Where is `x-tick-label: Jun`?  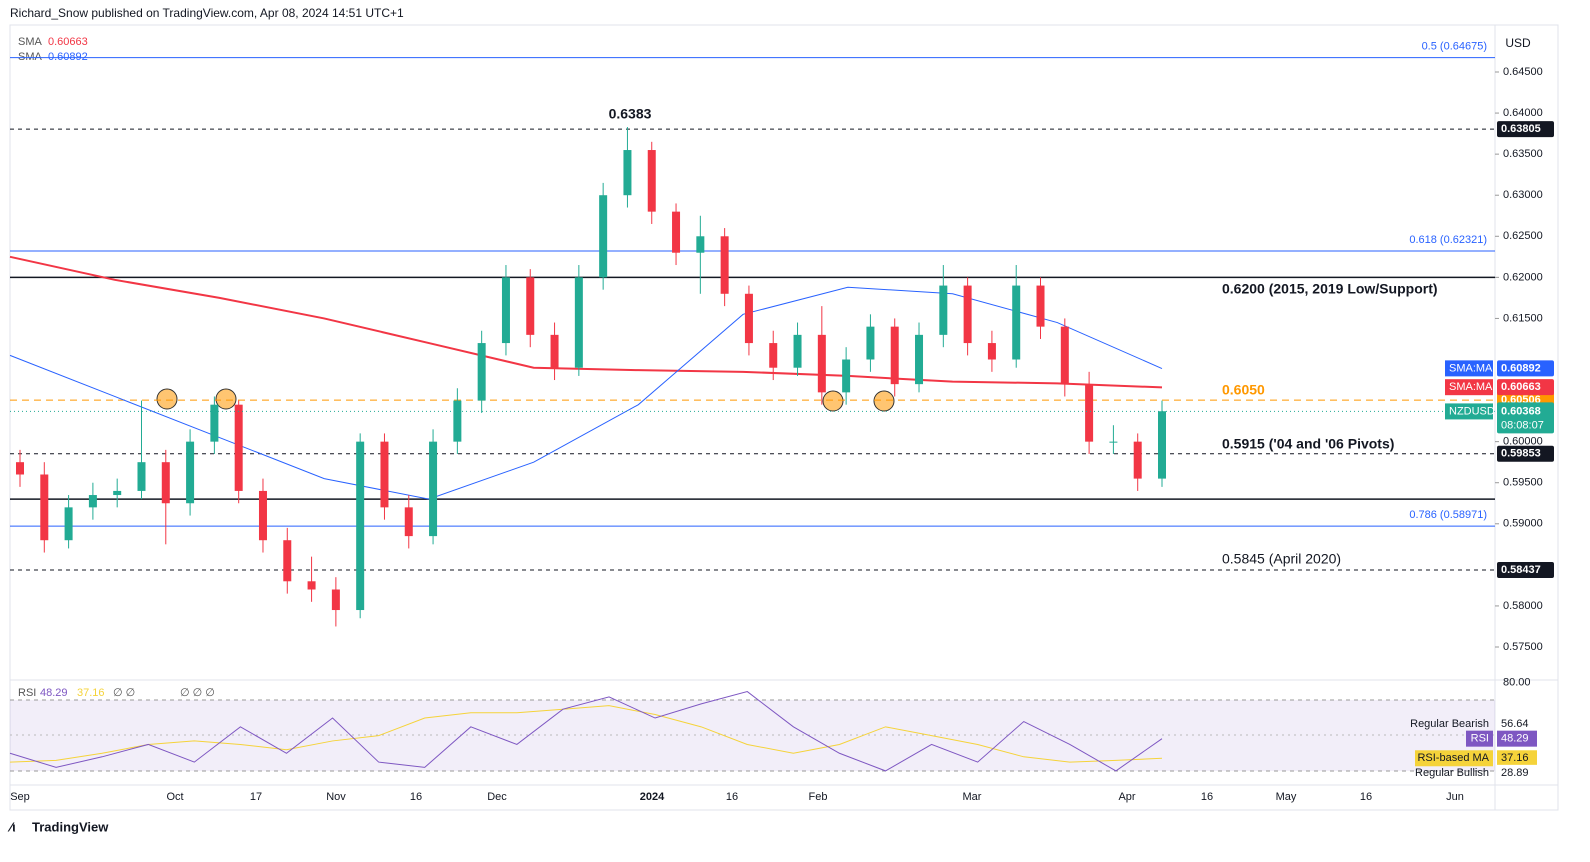
x-tick-label: Jun is located at coordinates (1455, 797).